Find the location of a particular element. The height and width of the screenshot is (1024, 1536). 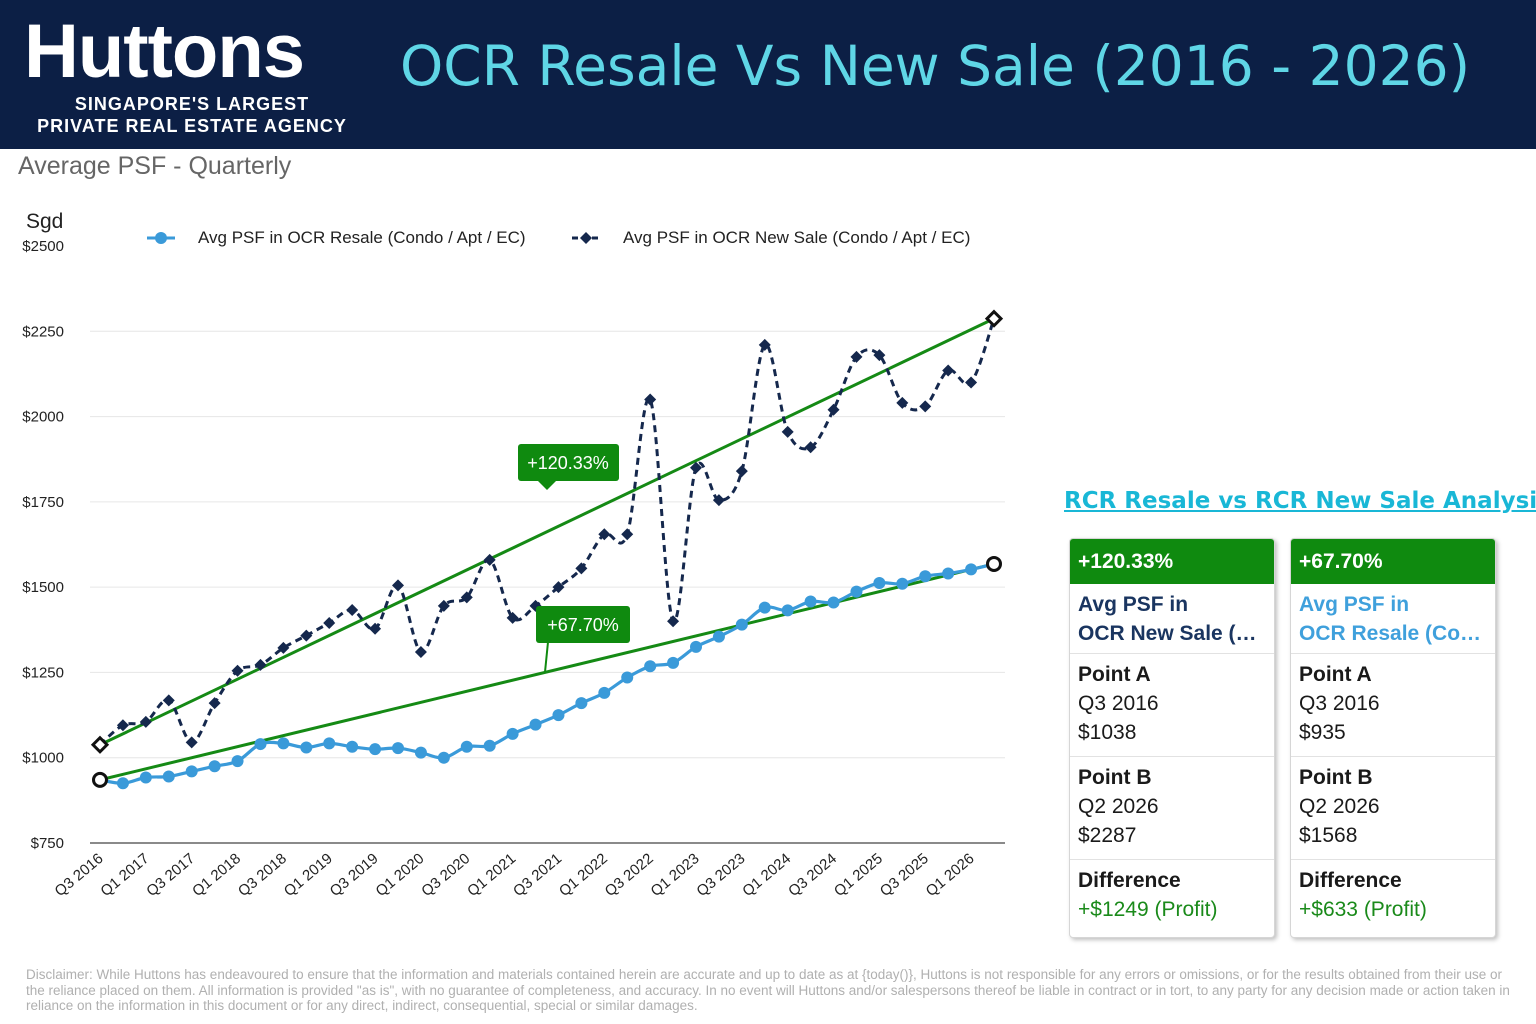

point-b-period: Q2 2026 is located at coordinates (1118, 806).